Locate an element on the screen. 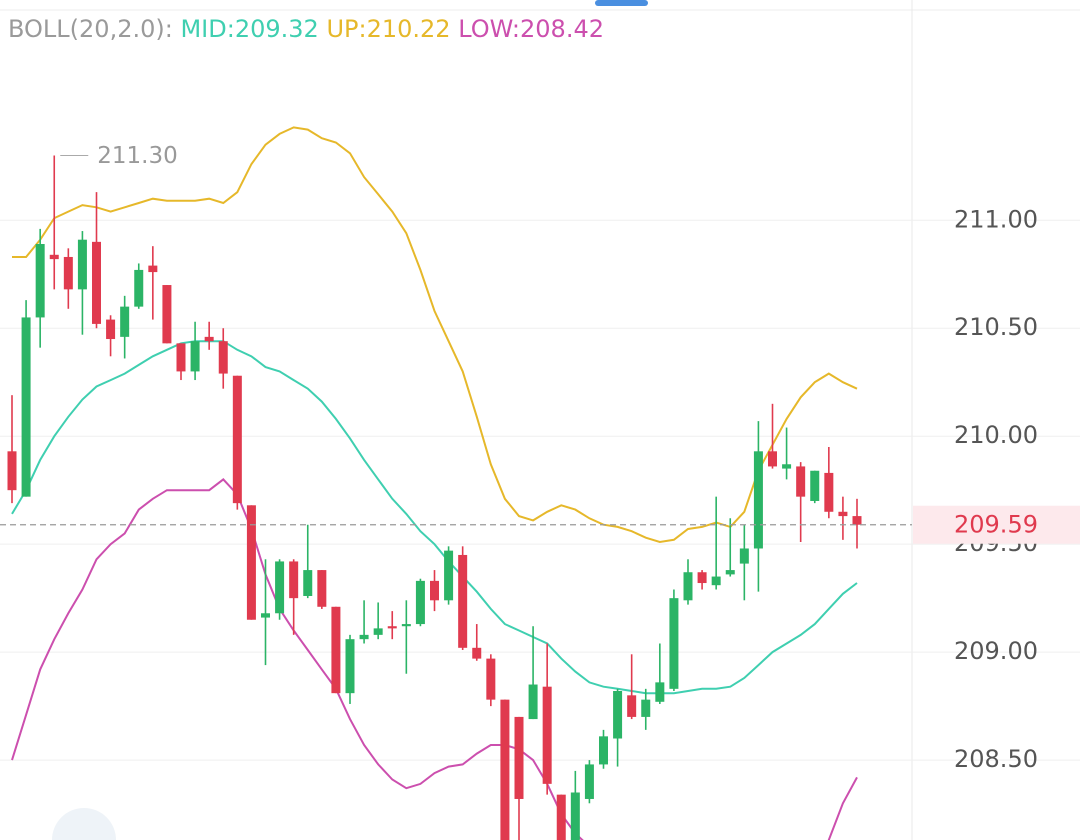 Image resolution: width=1080 pixels, height=840 pixels. y-tick-label: 209.00 is located at coordinates (996, 651).